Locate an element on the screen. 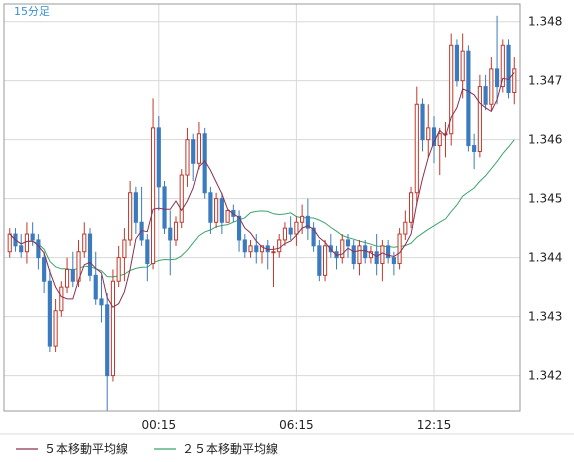 The height and width of the screenshot is (462, 574). x-tick-label: 06:15 is located at coordinates (296, 425).